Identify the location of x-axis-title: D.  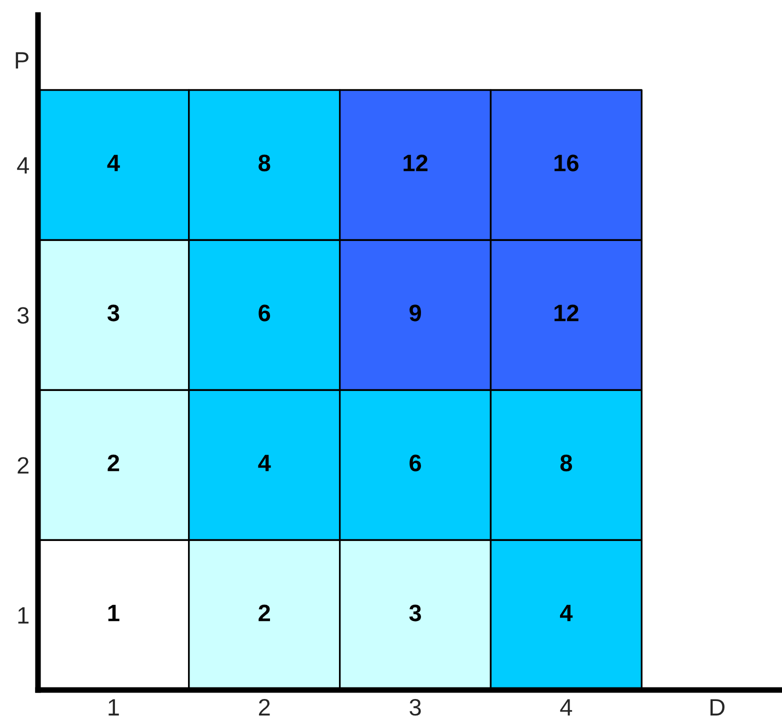
(717, 707).